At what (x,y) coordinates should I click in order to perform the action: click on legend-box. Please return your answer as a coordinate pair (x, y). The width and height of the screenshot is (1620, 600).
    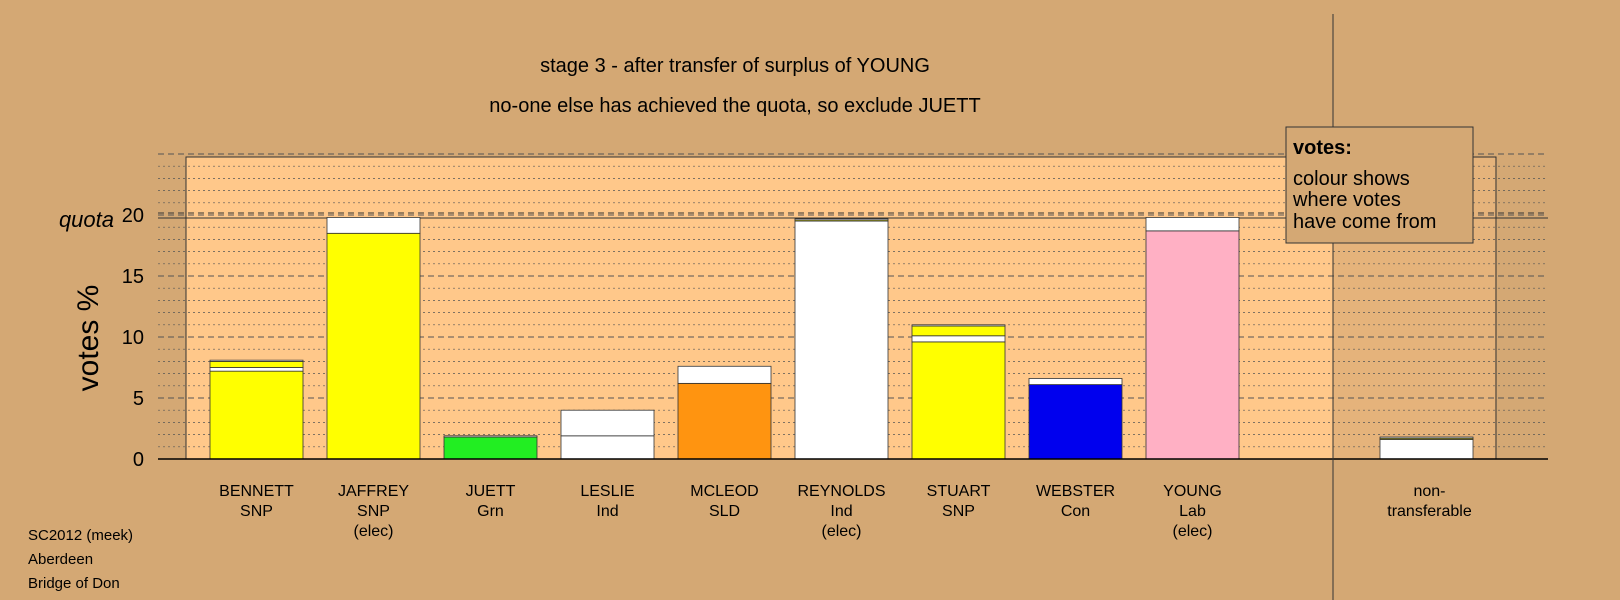
    Looking at the image, I should click on (1379, 185).